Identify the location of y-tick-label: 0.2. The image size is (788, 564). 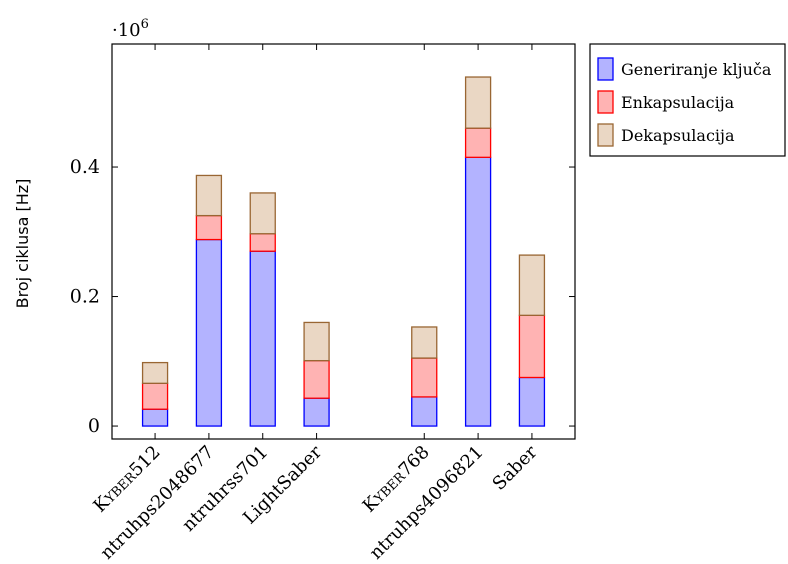
(85, 297).